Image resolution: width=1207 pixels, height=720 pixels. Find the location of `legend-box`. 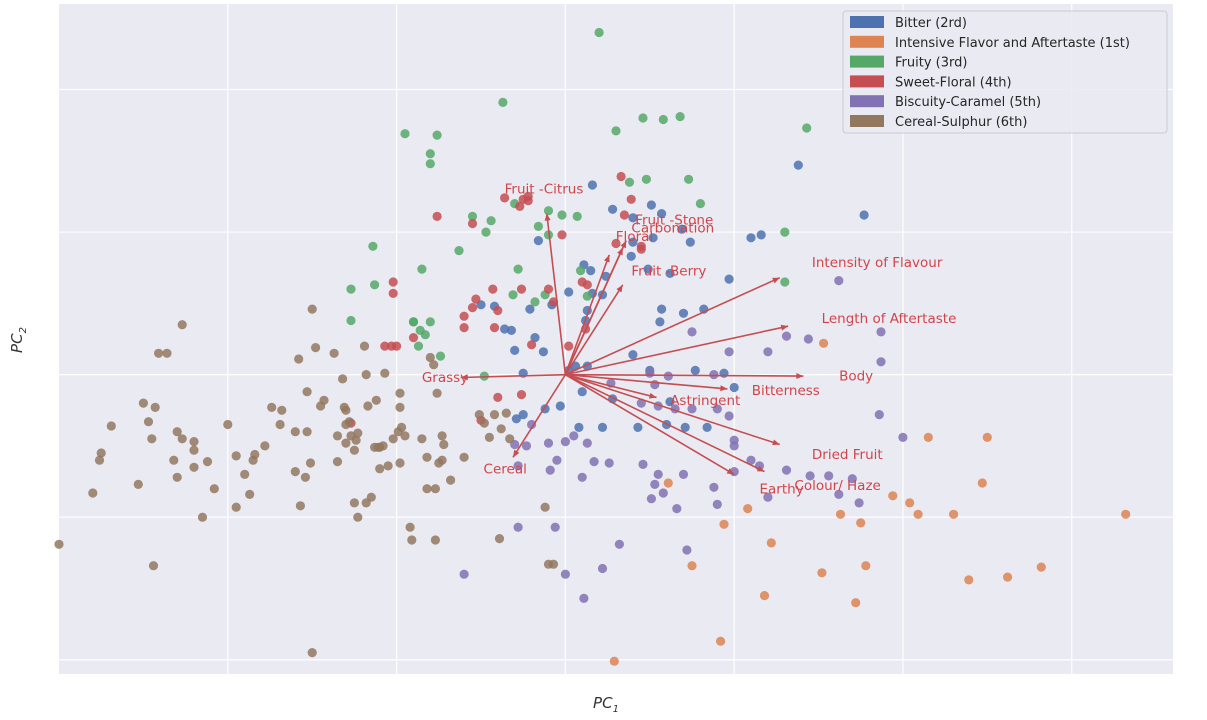

legend-box is located at coordinates (1005, 72).